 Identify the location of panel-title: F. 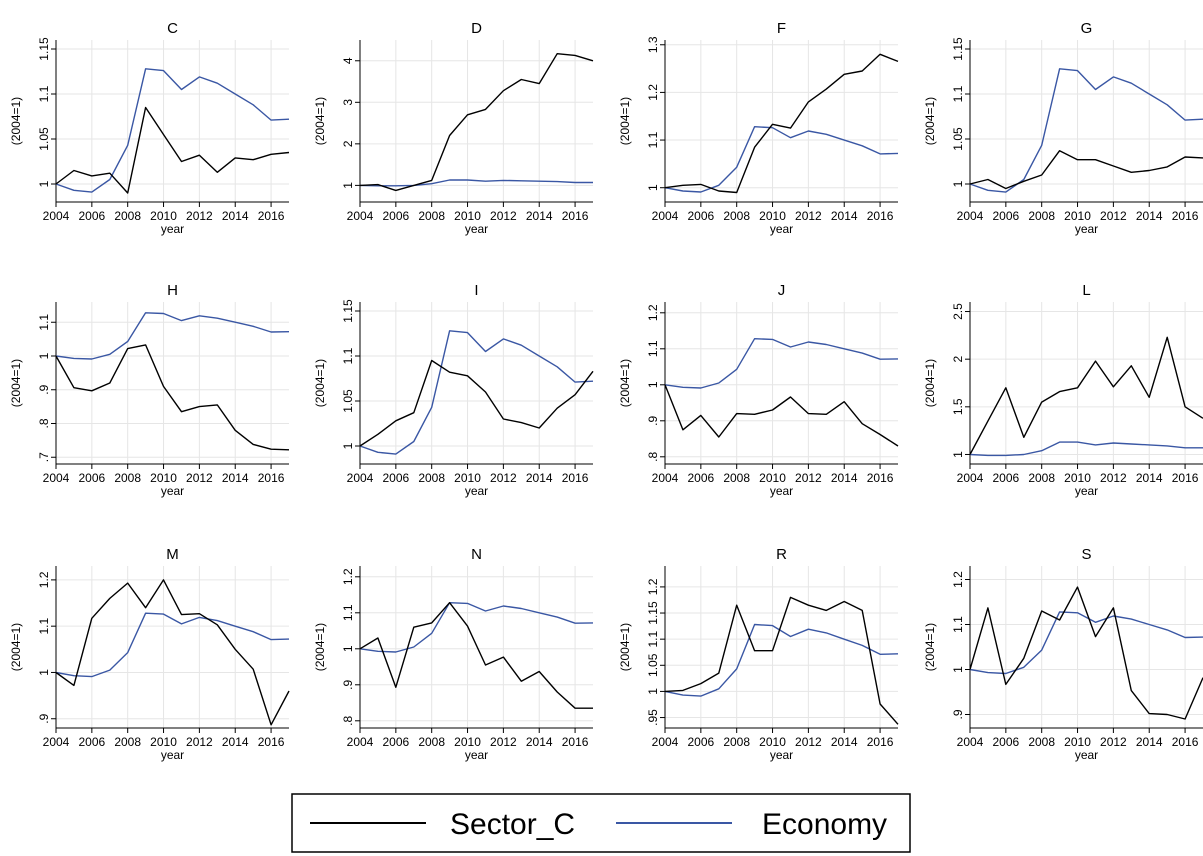
(781, 28).